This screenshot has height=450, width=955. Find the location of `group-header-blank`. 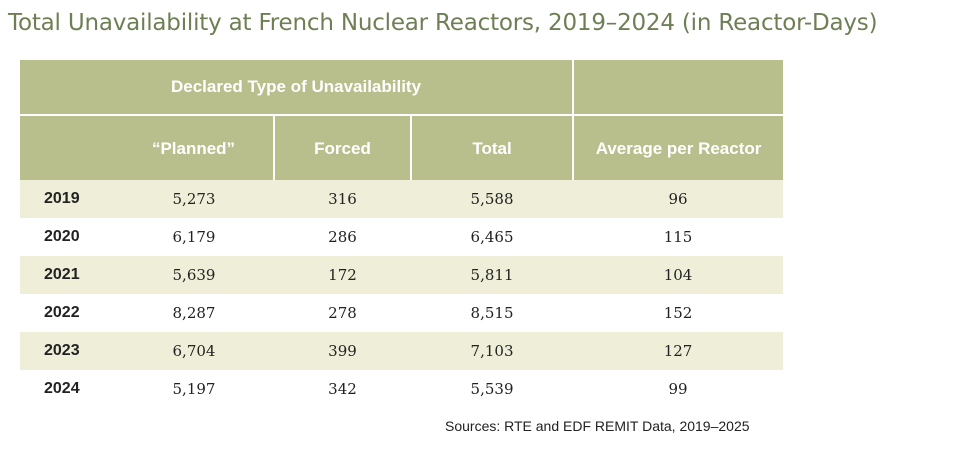

group-header-blank is located at coordinates (678, 87).